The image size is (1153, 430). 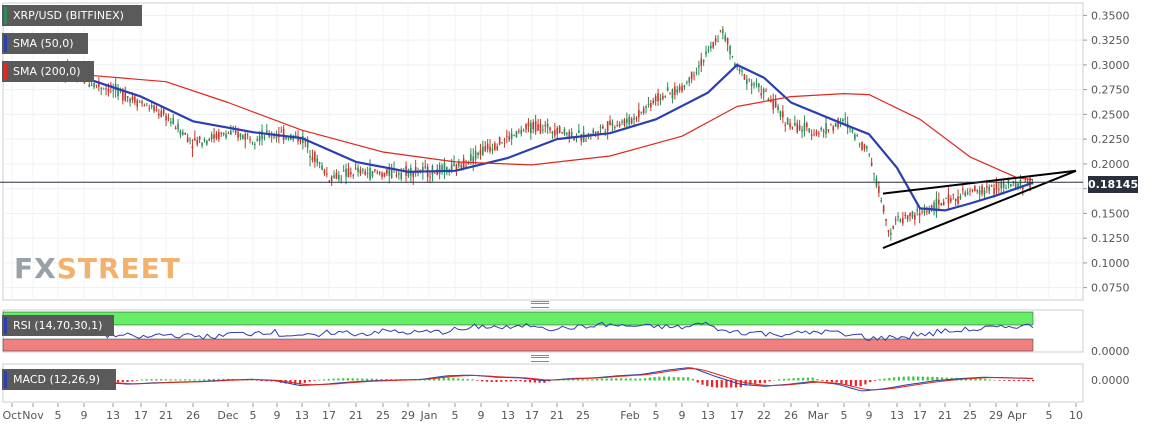 I want to click on pair-legend-label: XRP/USD (BITFINEX), so click(x=68, y=15).